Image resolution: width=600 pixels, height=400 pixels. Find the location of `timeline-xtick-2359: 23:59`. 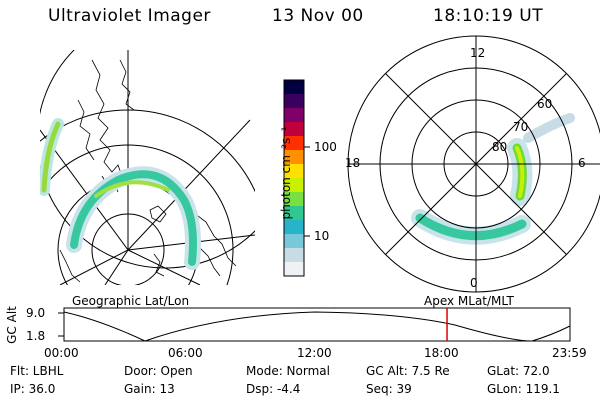

timeline-xtick-2359: 23:59 is located at coordinates (569, 353).